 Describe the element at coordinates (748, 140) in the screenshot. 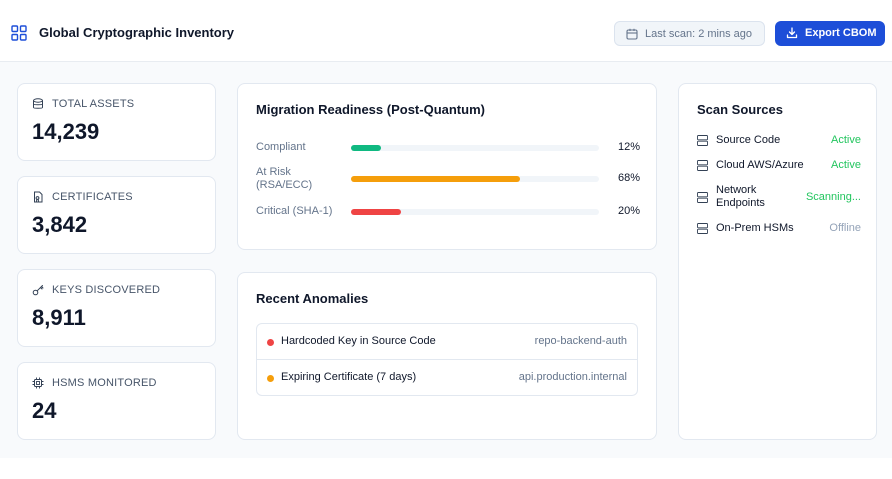

I see `scan-source-name: Source Code` at that location.